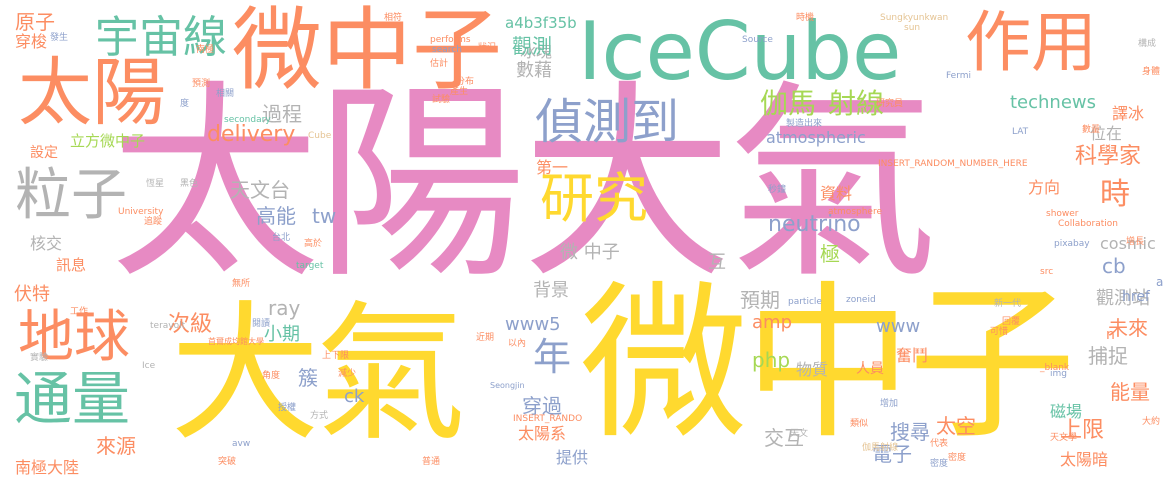  Describe the element at coordinates (1128, 113) in the screenshot. I see `word: 譯冰` at that location.